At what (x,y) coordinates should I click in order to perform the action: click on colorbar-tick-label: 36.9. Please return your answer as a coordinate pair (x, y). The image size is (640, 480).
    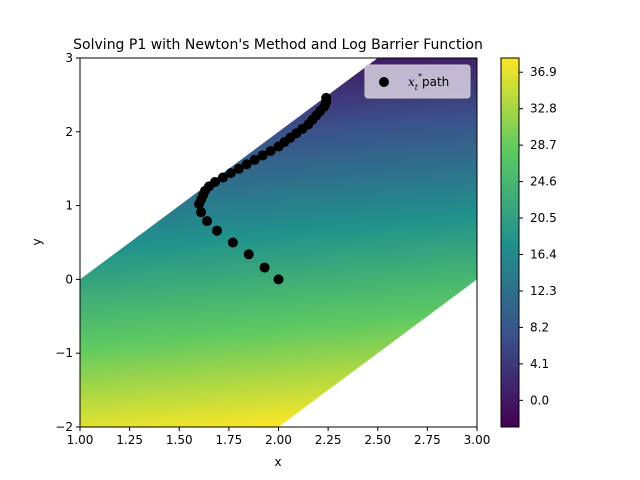
    Looking at the image, I should click on (543, 72).